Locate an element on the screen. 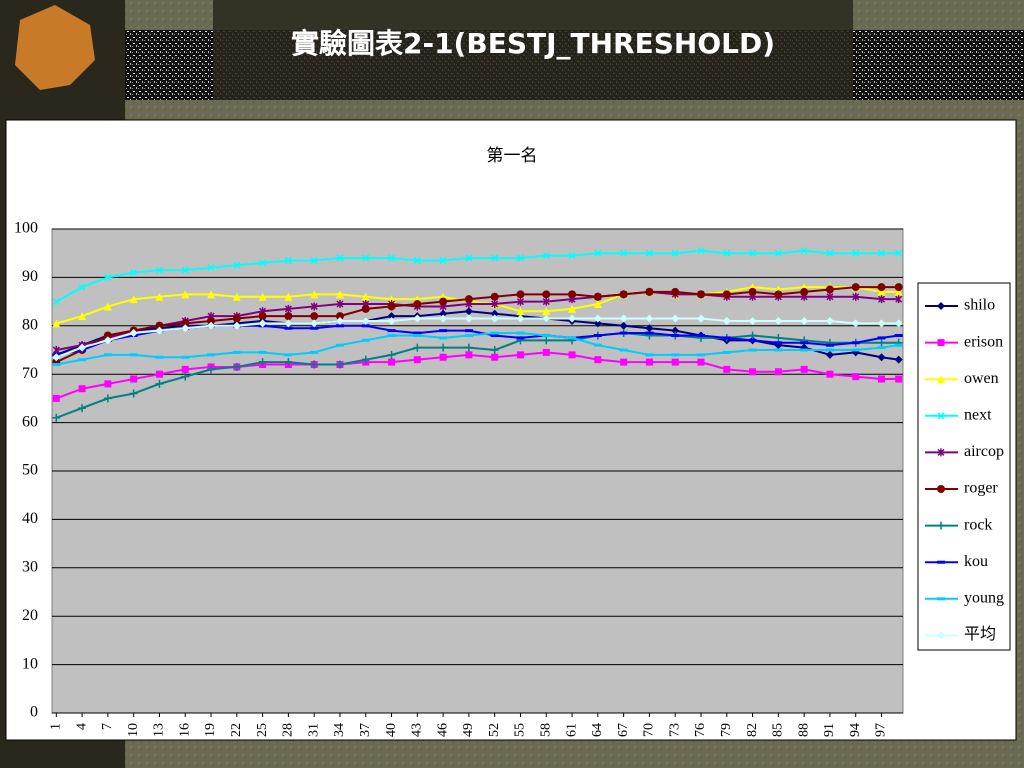  x-tick-label: 67 is located at coordinates (623, 730).